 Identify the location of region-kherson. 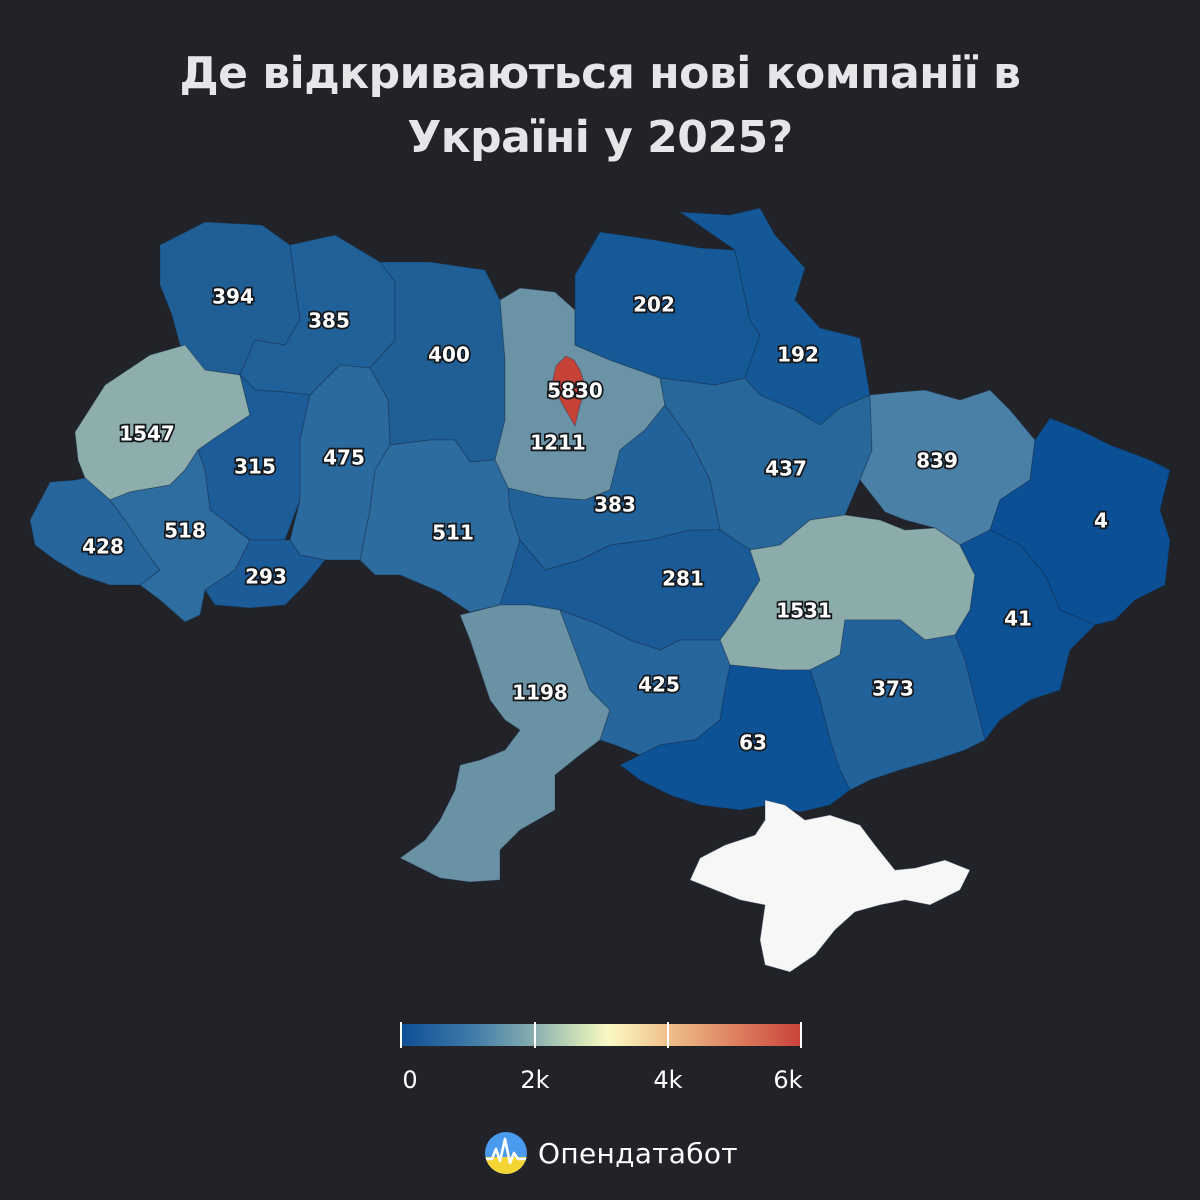
(735, 738).